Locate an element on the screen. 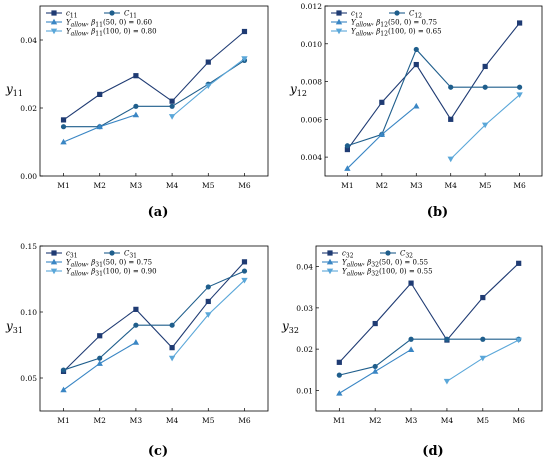 Image resolution: width=550 pixels, height=470 pixels. legend-label: c11 is located at coordinates (72, 15).